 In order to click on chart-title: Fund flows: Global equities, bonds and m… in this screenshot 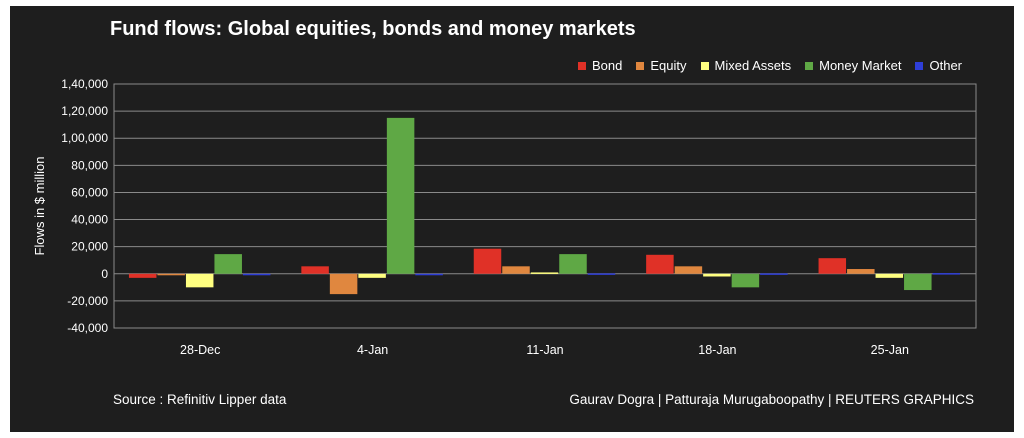, I will do `click(373, 29)`.